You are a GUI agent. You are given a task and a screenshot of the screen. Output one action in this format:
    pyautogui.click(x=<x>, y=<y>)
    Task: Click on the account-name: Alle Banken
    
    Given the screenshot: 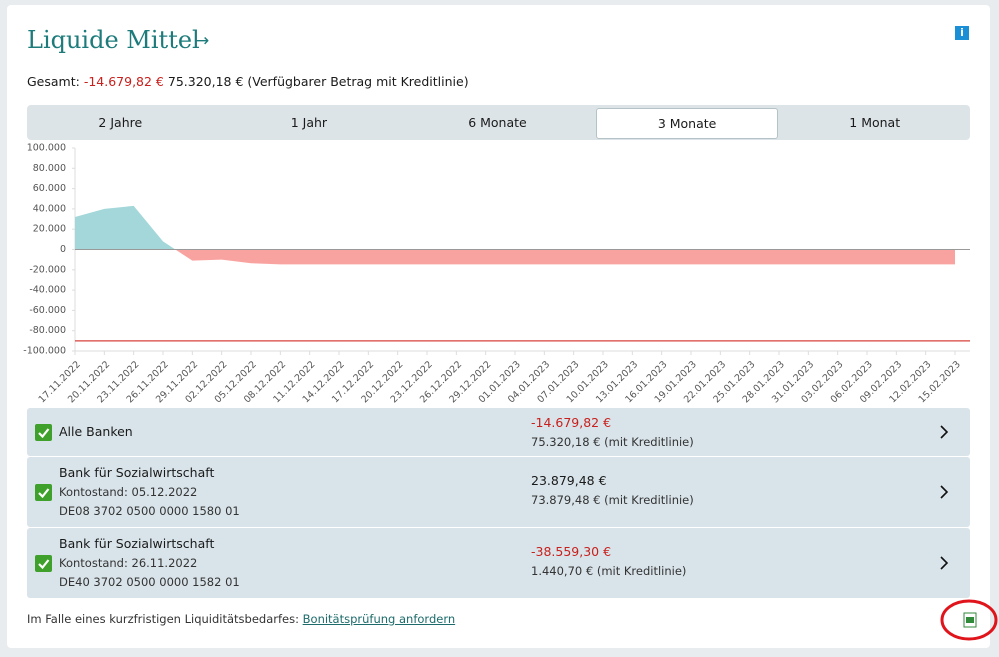 What is the action you would take?
    pyautogui.click(x=96, y=431)
    